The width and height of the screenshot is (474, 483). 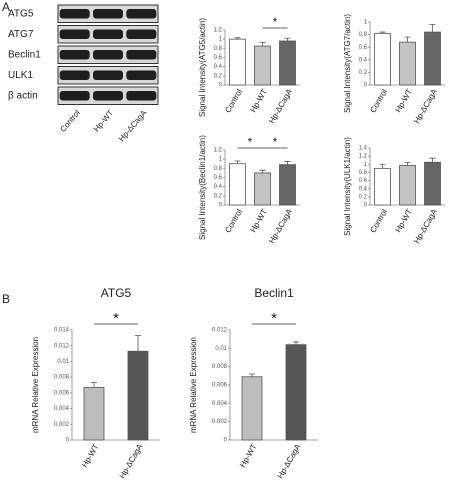 I want to click on lane-label: Hp-WT, so click(x=103, y=120).